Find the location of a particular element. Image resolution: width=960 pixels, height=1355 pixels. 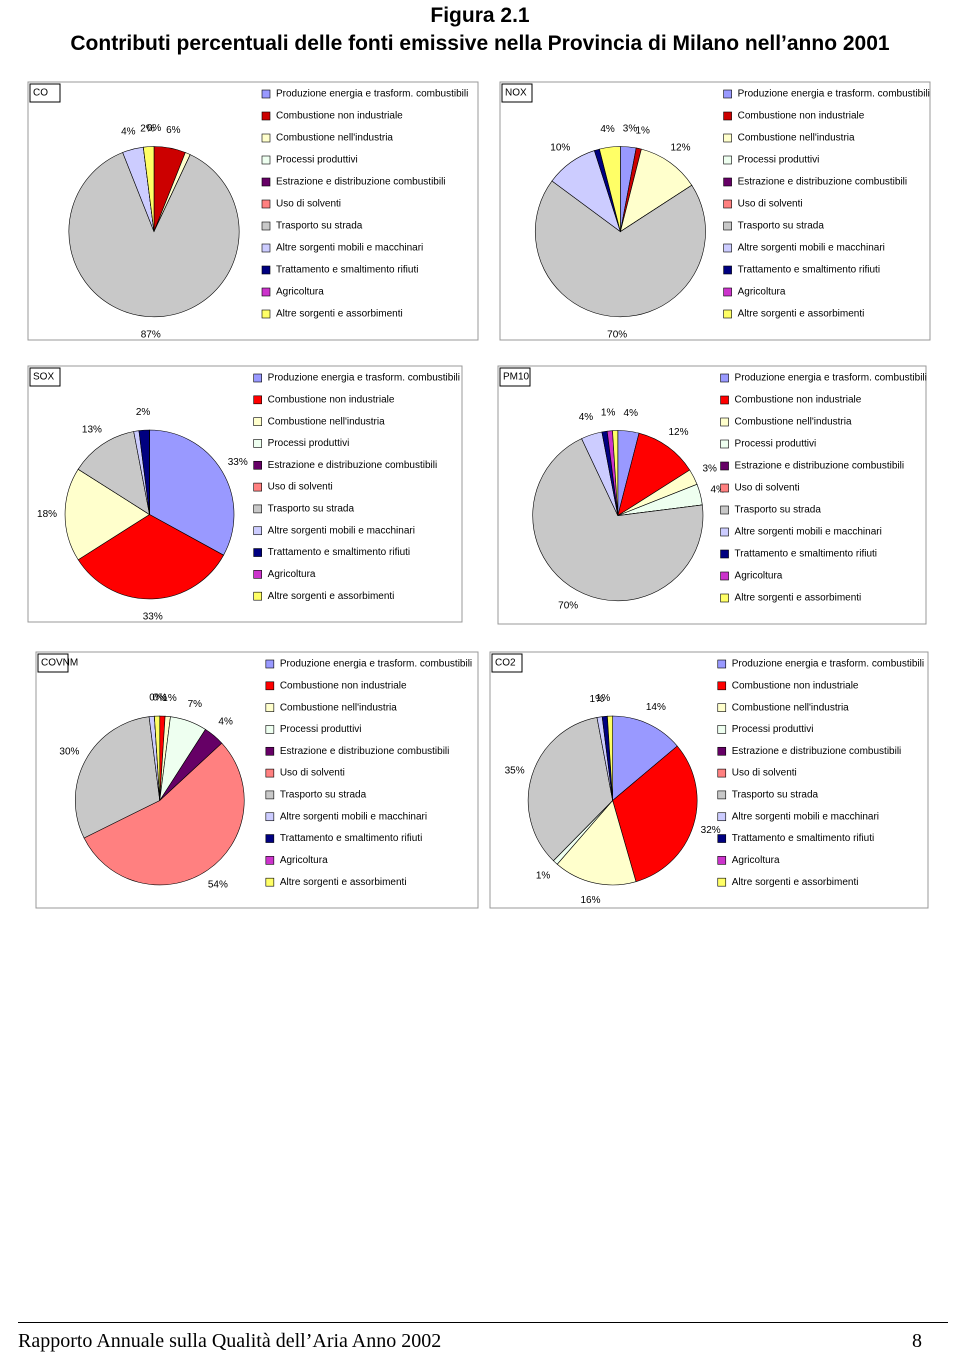

chart-title: CO2 is located at coordinates (505, 663).